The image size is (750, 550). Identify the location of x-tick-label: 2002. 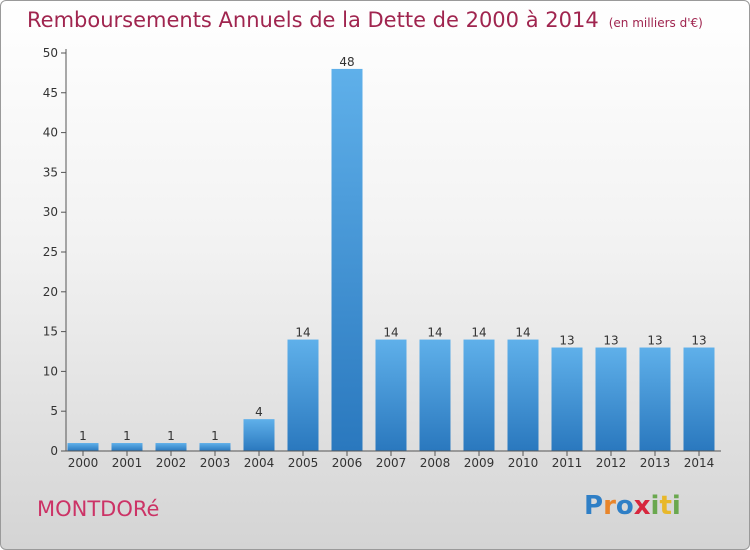
(171, 463).